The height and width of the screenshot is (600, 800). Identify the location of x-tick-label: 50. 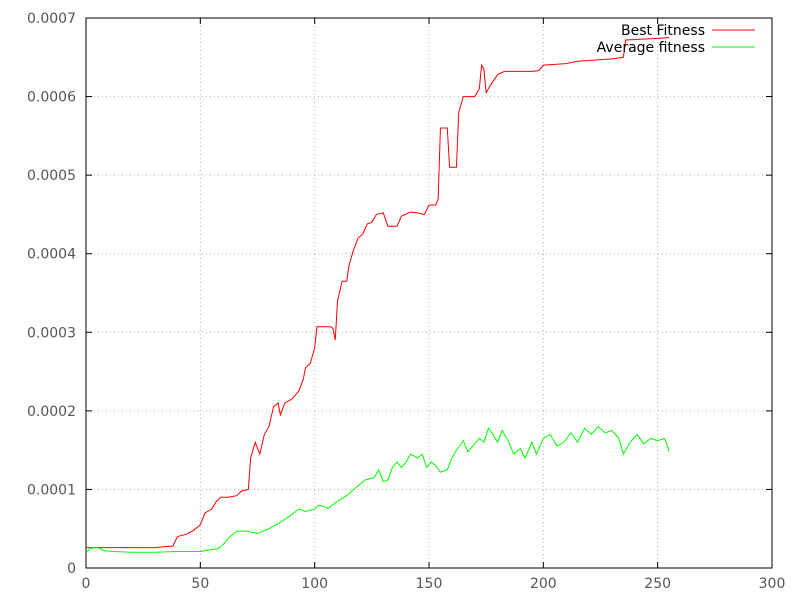
(200, 584).